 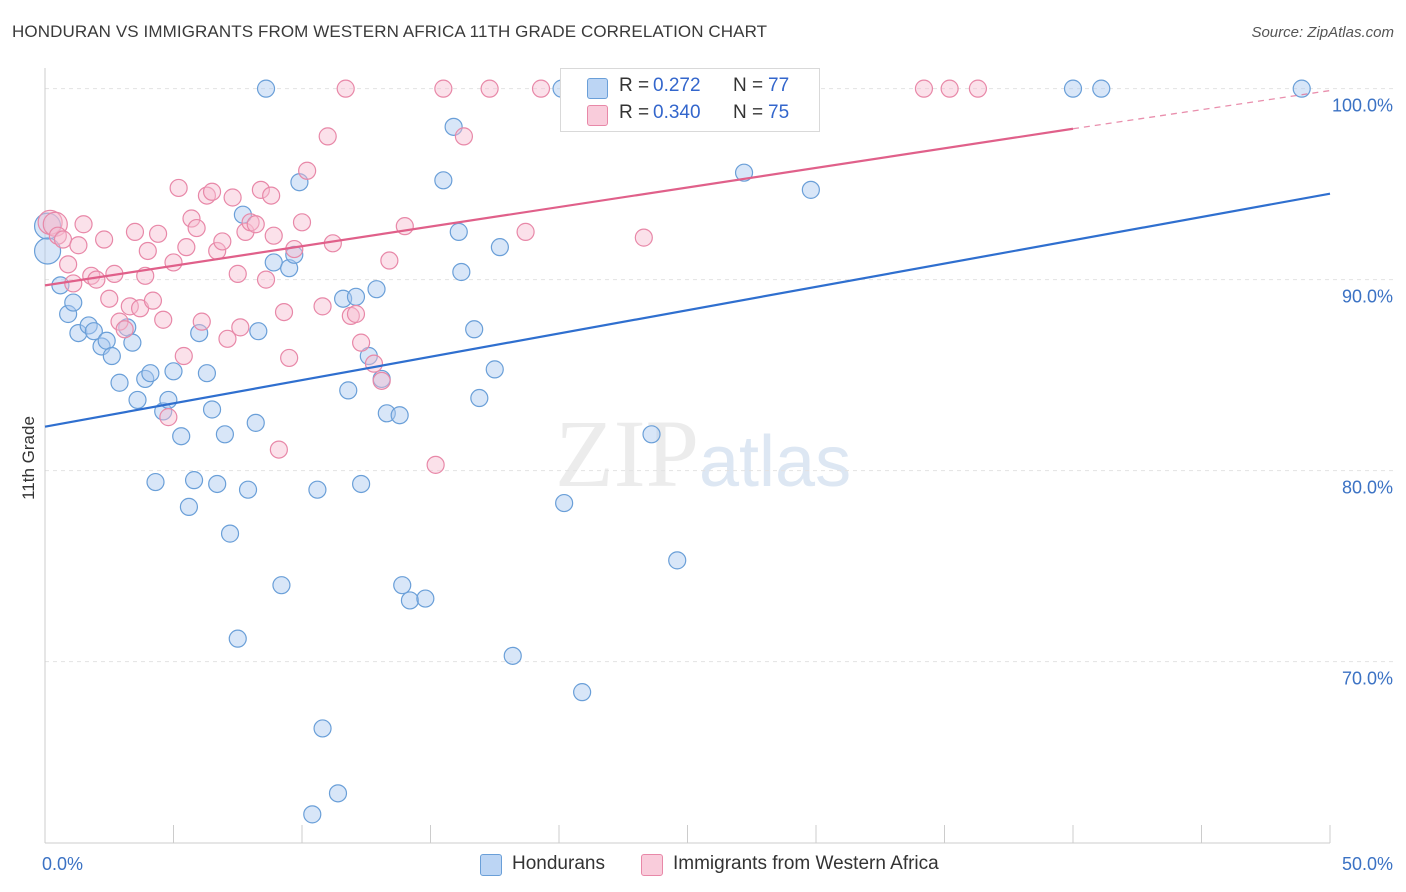 What do you see at coordinates (1322, 32) in the screenshot?
I see `chart-source: Source: ZipAtlas.com` at bounding box center [1322, 32].